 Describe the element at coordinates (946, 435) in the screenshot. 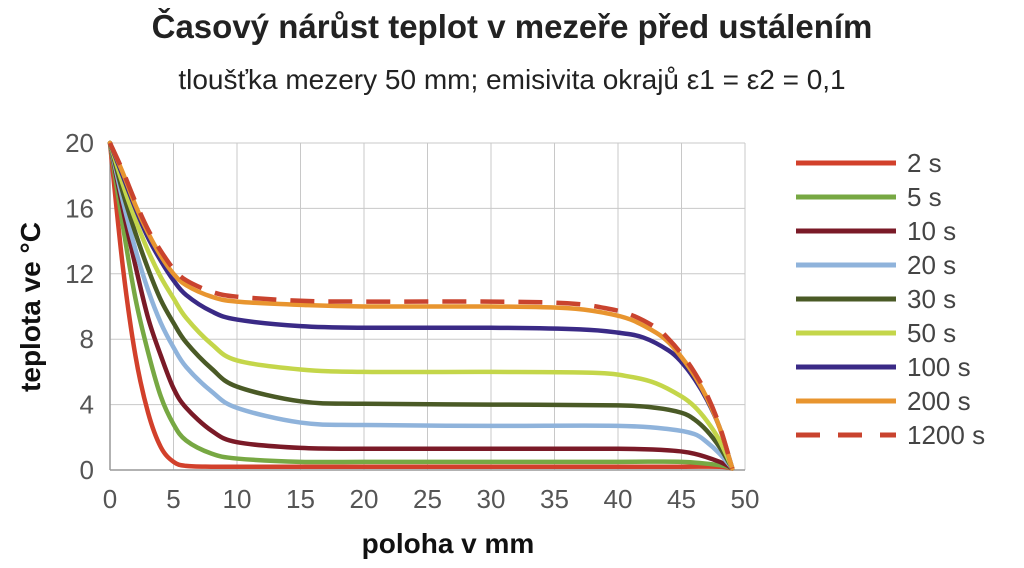

I see `legend-label-9: 1200 s` at that location.